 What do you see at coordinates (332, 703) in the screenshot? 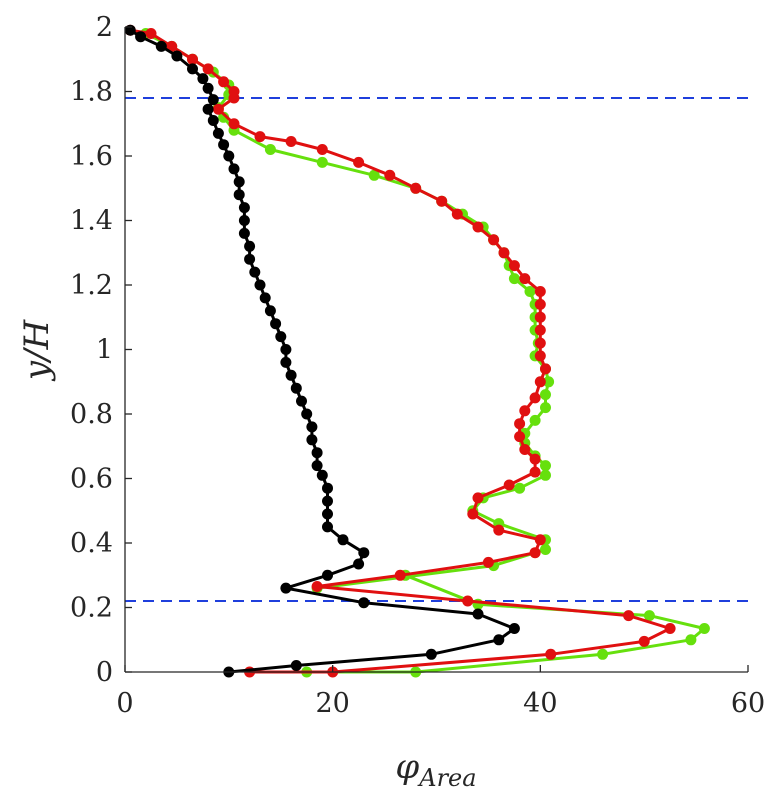
I see `x-tick-label-20: 20` at bounding box center [332, 703].